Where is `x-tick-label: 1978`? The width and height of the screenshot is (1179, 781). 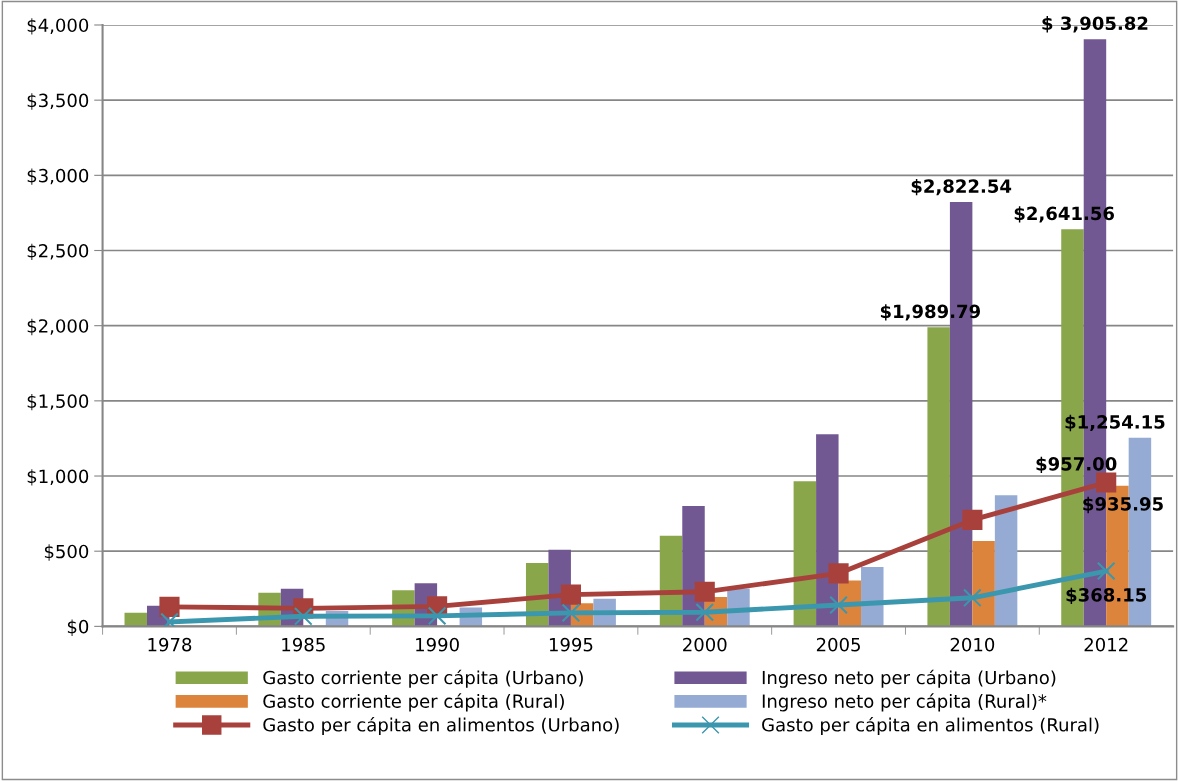 x-tick-label: 1978 is located at coordinates (170, 644).